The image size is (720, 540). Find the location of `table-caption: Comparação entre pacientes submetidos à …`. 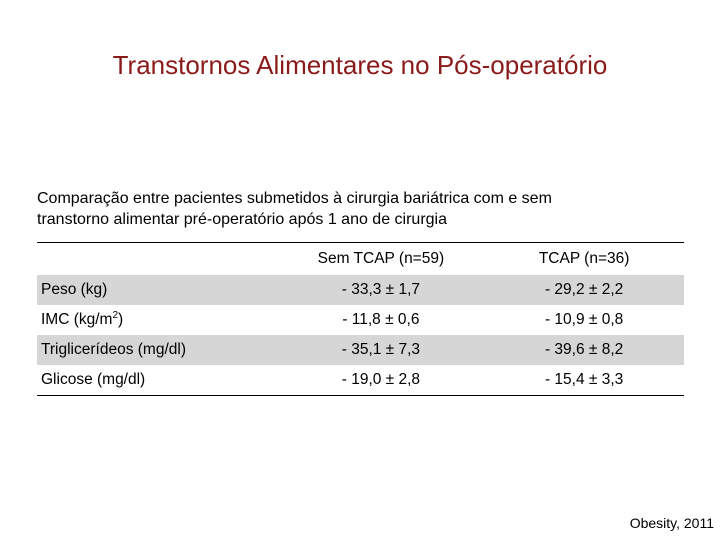

table-caption: Comparação entre pacientes submetidos à … is located at coordinates (357, 209).